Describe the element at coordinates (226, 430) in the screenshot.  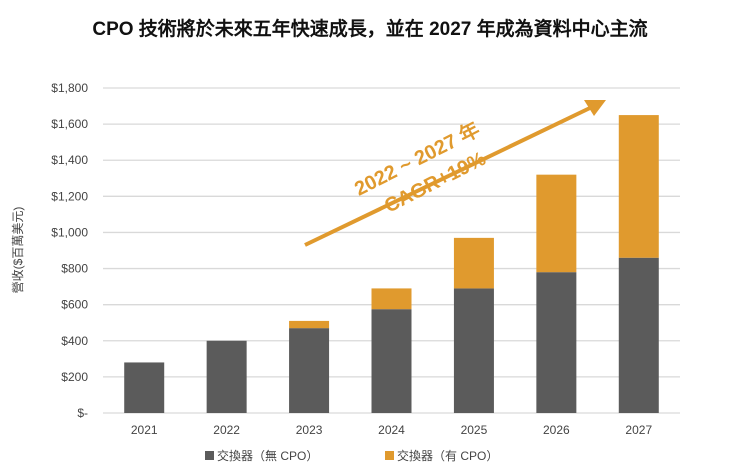
I see `x-tick-label: 2022` at that location.